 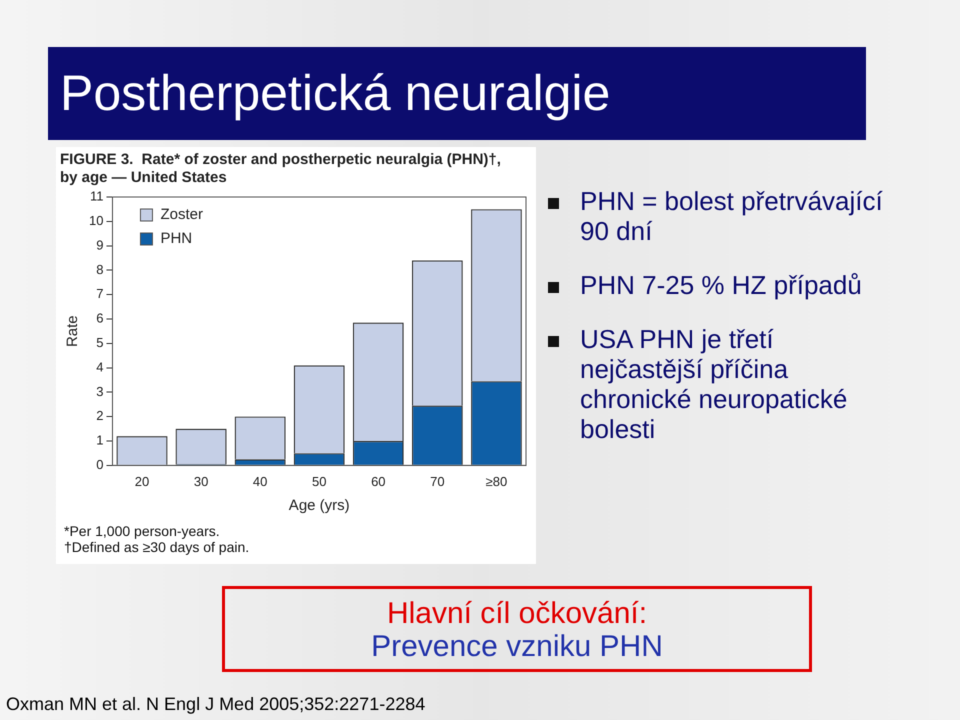 What do you see at coordinates (319, 481) in the screenshot?
I see `x-tick-label: 50` at bounding box center [319, 481].